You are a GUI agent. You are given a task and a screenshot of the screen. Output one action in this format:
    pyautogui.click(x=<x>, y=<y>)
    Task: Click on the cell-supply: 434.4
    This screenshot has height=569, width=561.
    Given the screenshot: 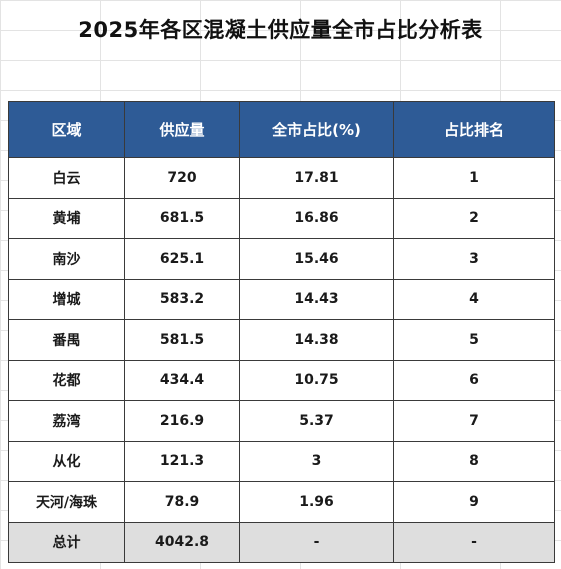 What is the action you would take?
    pyautogui.click(x=182, y=380)
    